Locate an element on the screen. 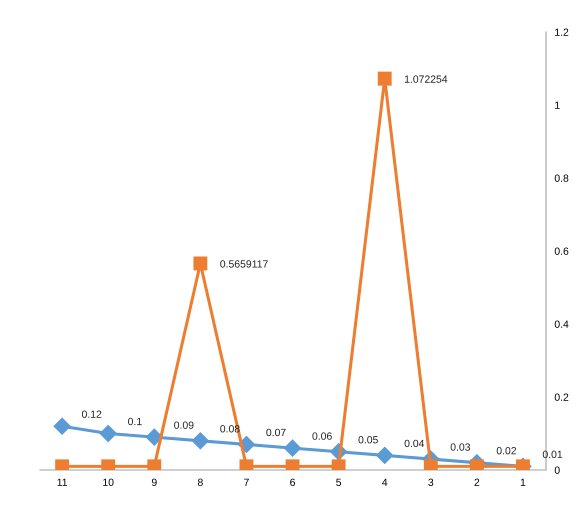 Image resolution: width=576 pixels, height=508 pixels. y-tick-label: 0.2 is located at coordinates (561, 397).